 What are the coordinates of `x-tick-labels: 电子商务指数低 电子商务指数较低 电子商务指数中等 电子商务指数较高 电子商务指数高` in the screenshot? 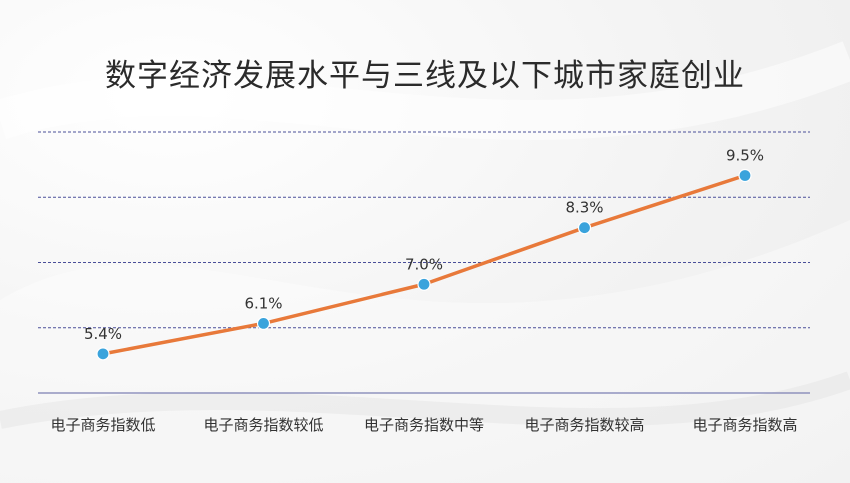 It's located at (423, 425).